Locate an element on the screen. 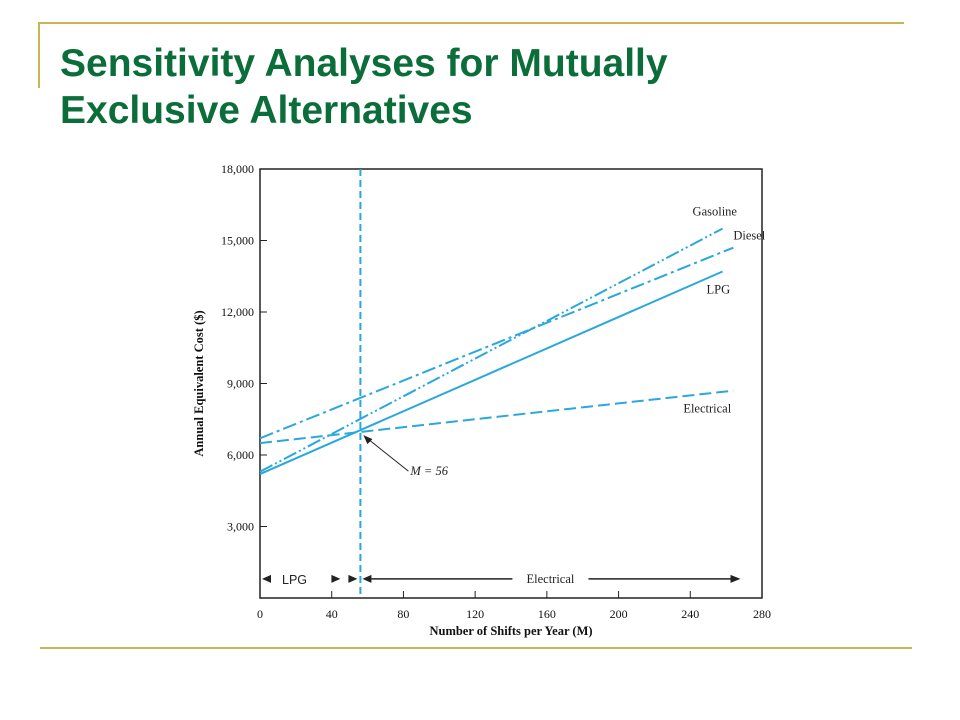 The height and width of the screenshot is (720, 960). series-label-lpg: LPG is located at coordinates (719, 289).